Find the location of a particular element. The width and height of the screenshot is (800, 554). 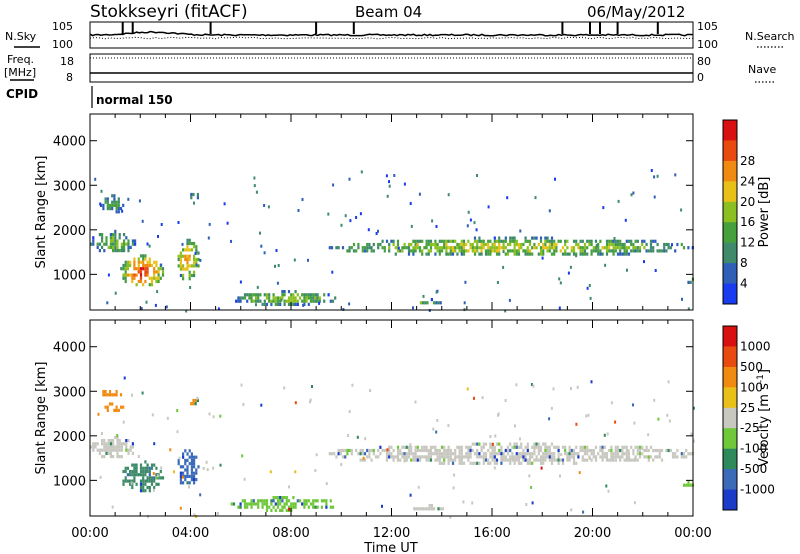

freq-label: Freq. is located at coordinates (20, 59).